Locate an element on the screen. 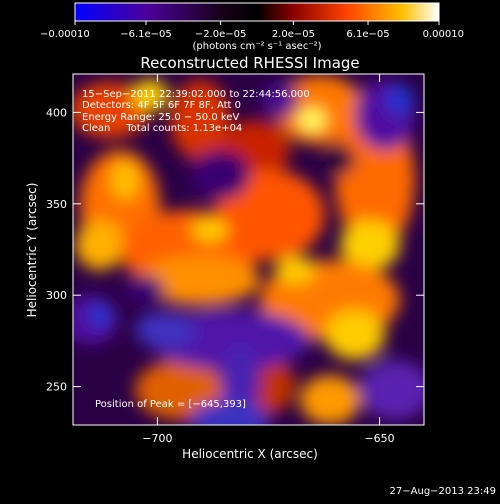 Image resolution: width=500 pixels, height=504 pixels. y-tick-label: 350 is located at coordinates (56, 204).